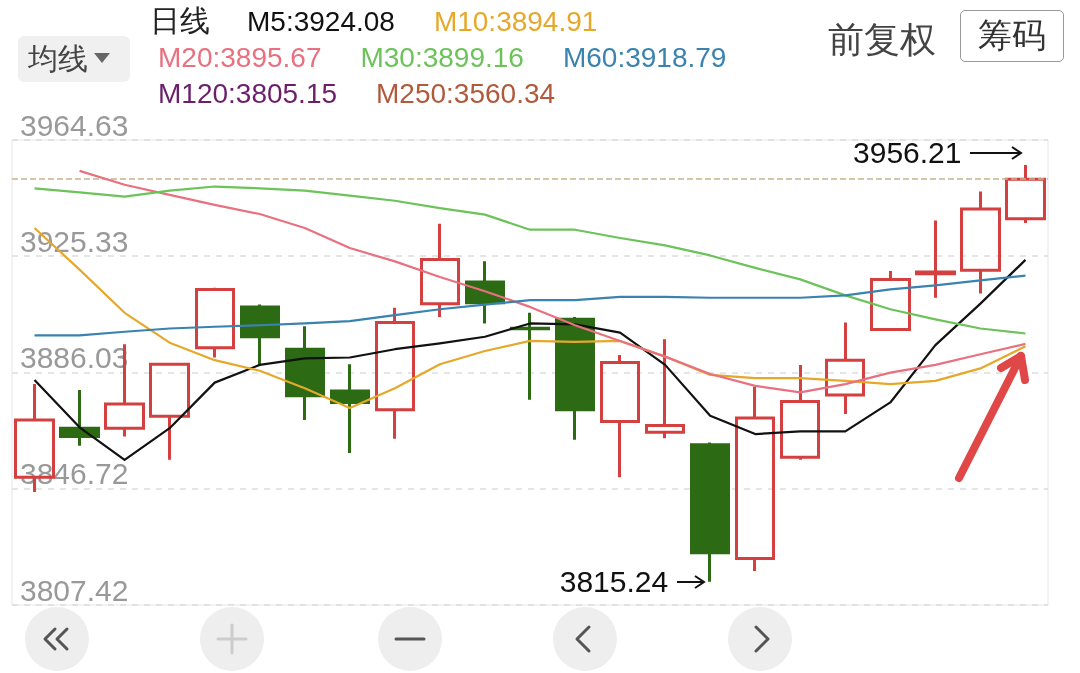  Describe the element at coordinates (442, 57) in the screenshot. I see `text: M30:3899.16` at that location.